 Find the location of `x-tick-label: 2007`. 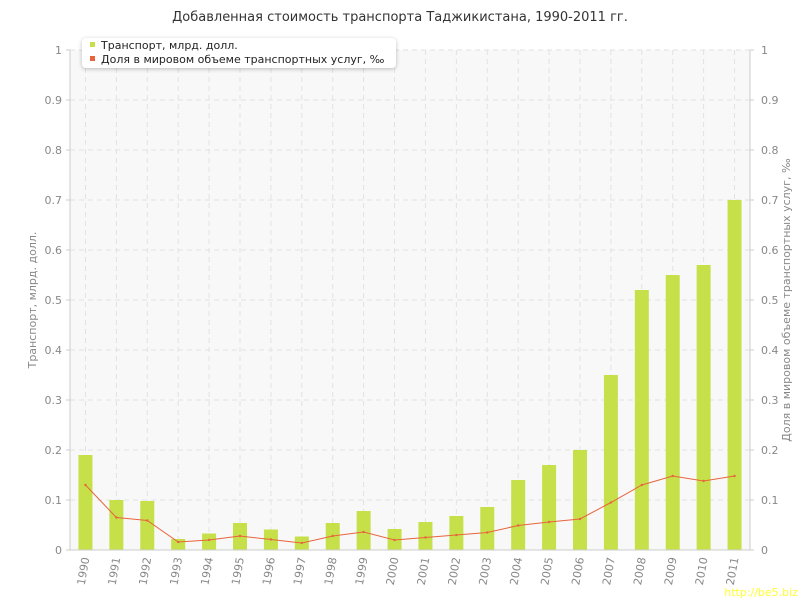

x-tick-label: 2007 is located at coordinates (609, 571).